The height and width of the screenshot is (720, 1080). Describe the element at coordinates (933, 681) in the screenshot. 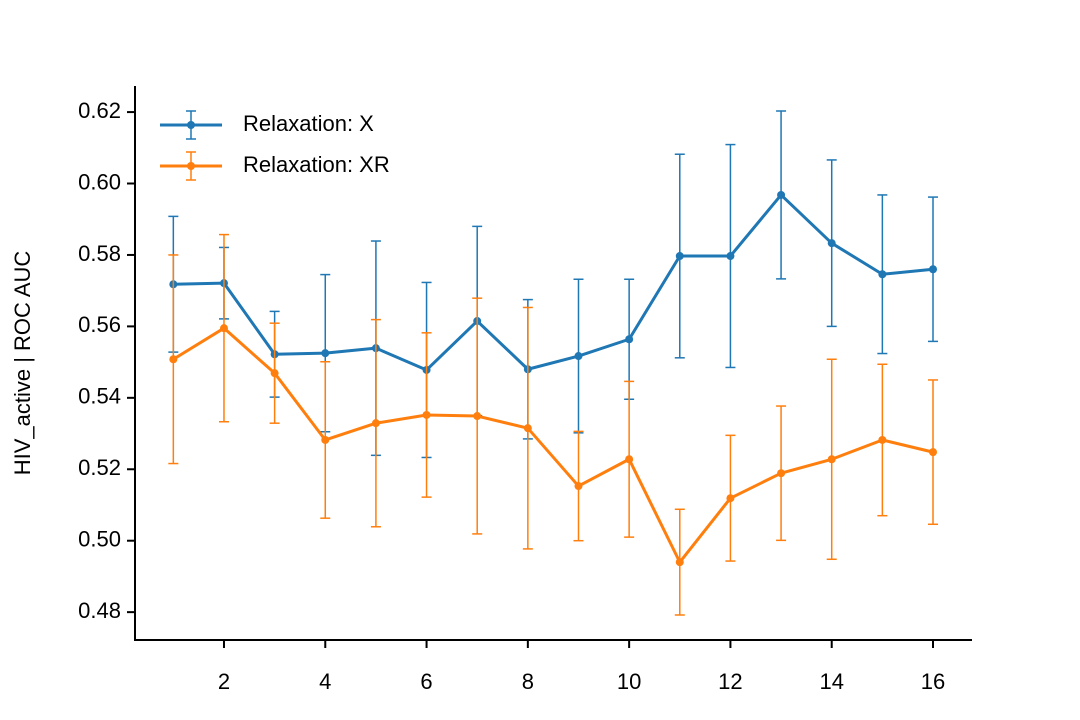

I see `x-tick-label: 16` at that location.